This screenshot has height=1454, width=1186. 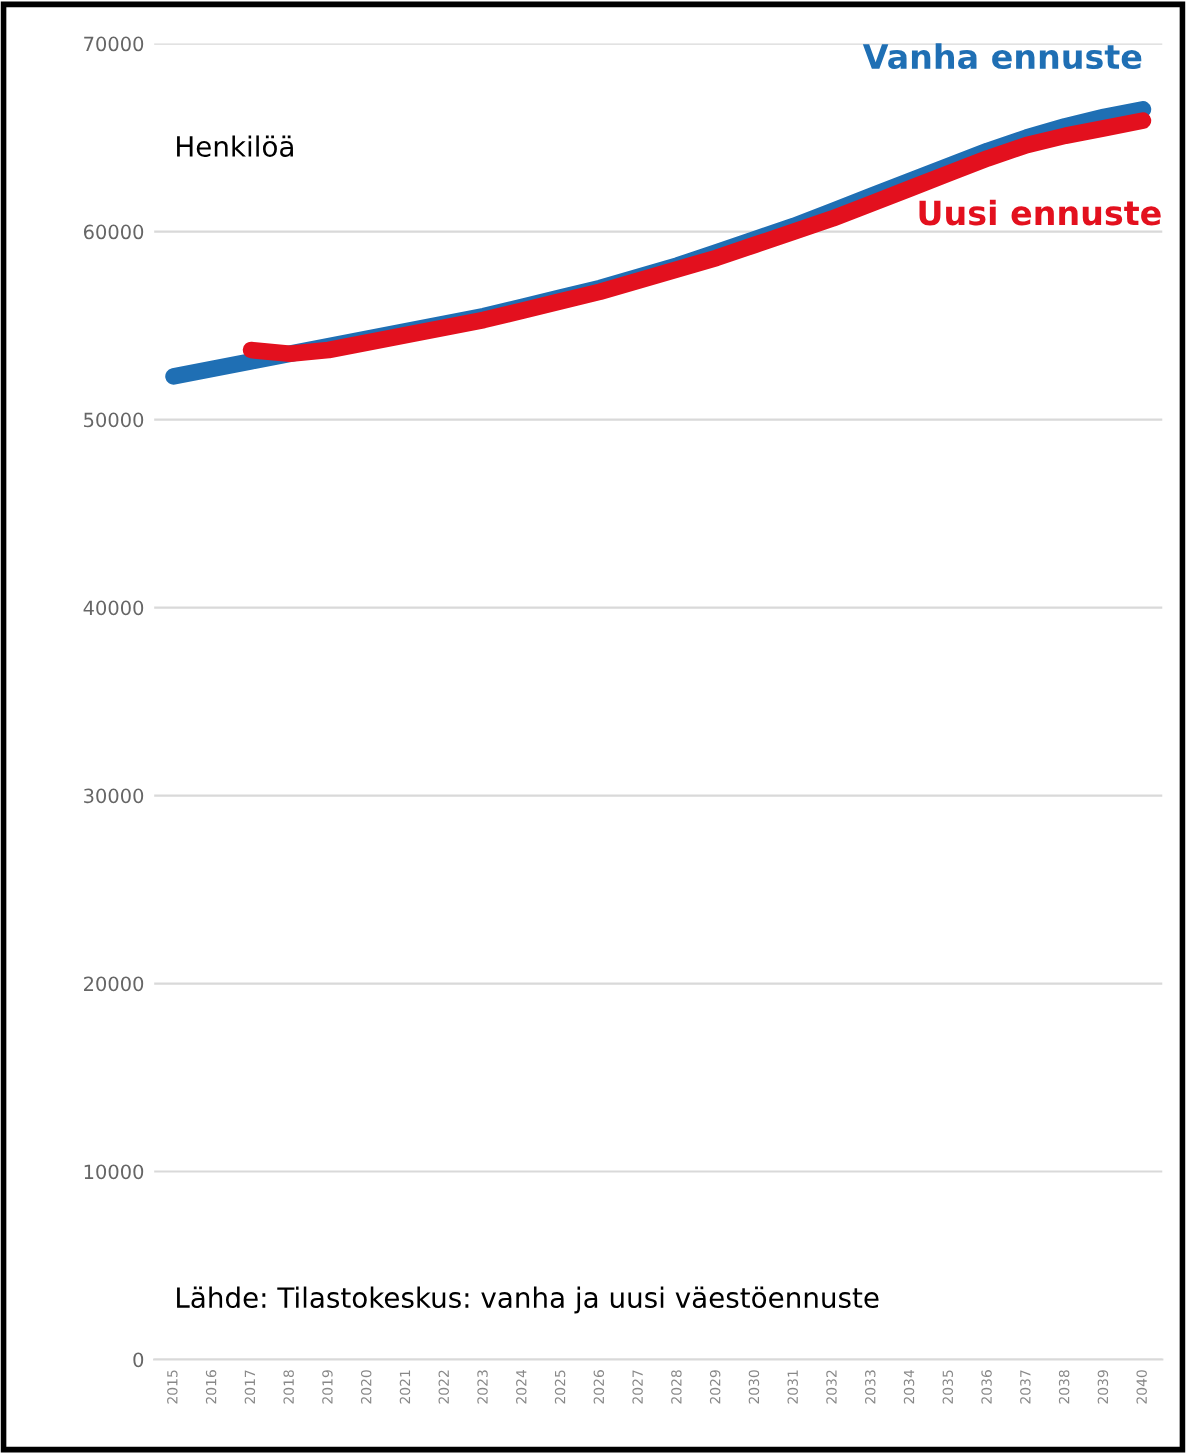 What do you see at coordinates (114, 796) in the screenshot?
I see `y-tick-label: 30000` at bounding box center [114, 796].